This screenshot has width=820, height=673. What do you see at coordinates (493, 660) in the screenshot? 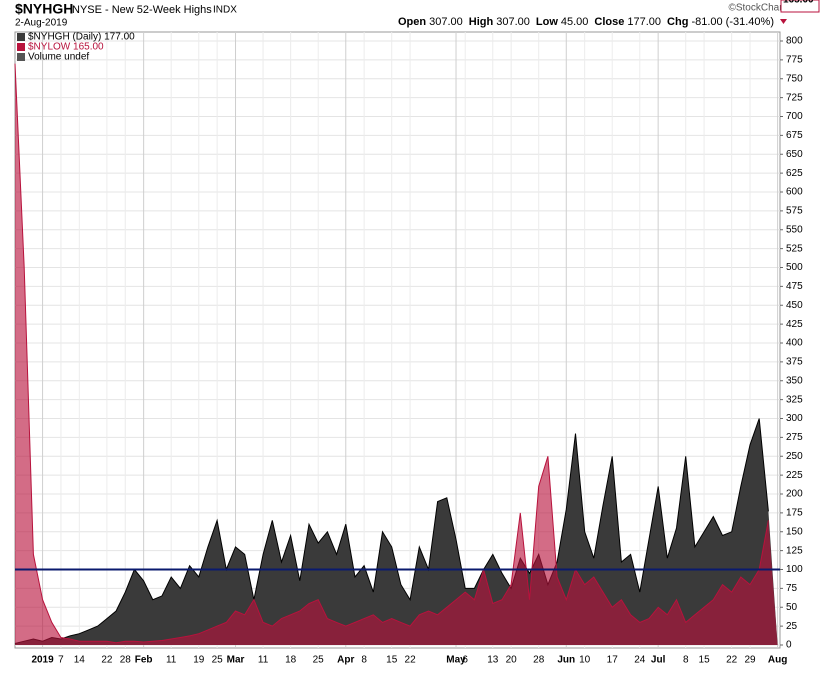
I see `x-tick-label: 13` at bounding box center [493, 660].